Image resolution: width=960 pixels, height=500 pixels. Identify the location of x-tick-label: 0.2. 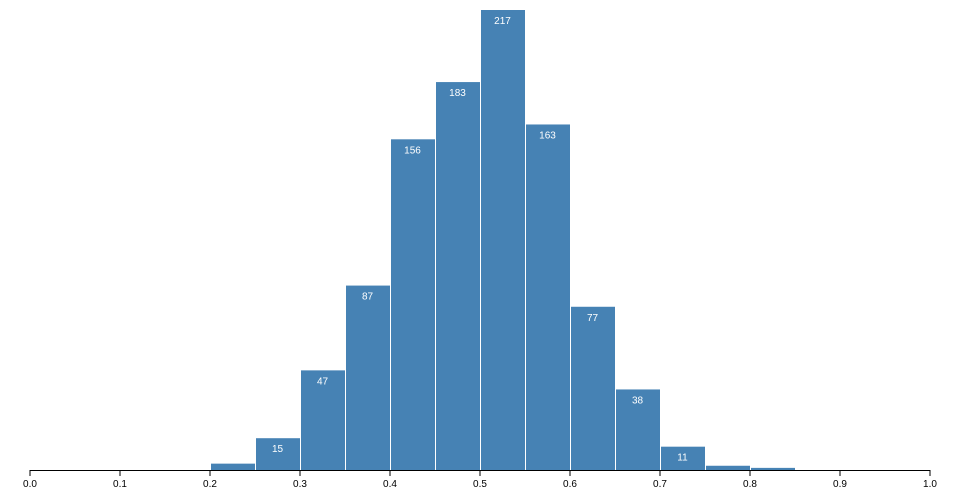
(210, 484).